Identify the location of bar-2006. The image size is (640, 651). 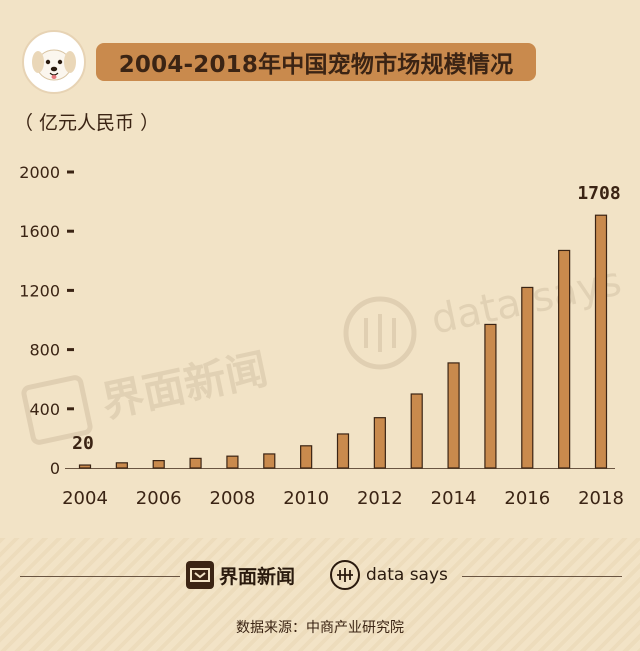
(158, 464).